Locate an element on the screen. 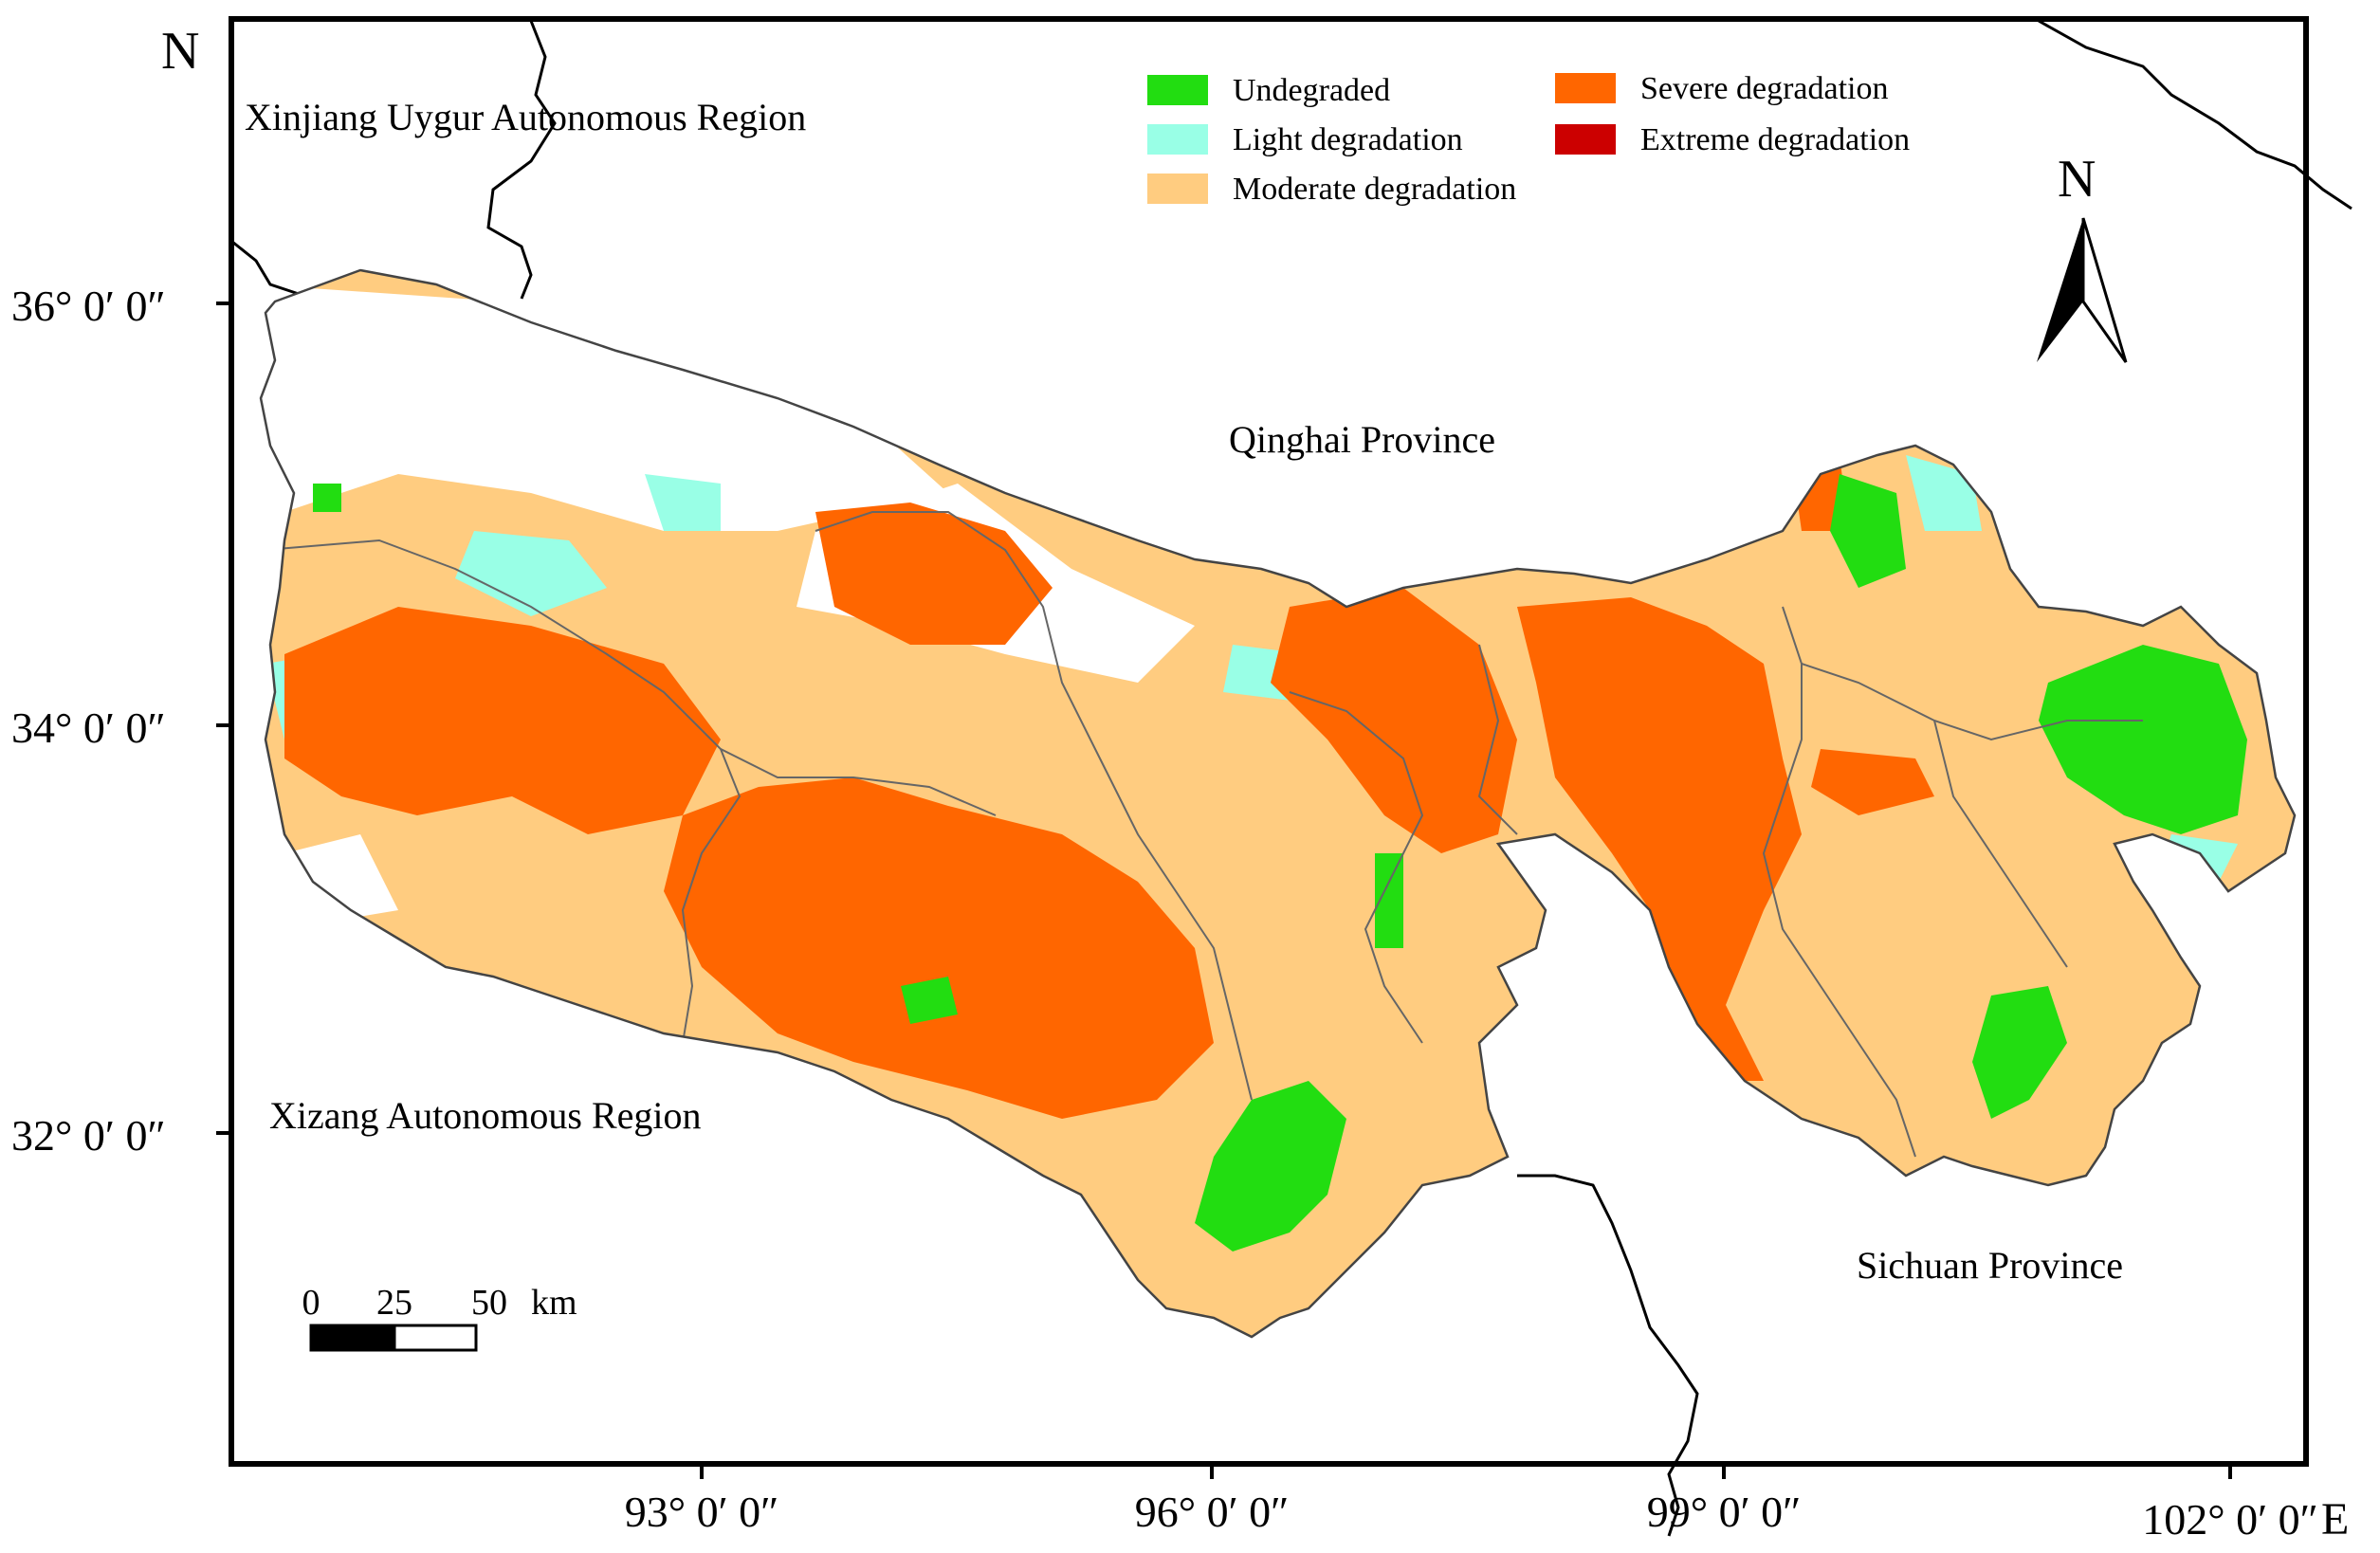 This screenshot has height=1553, width=2380. north-arrow-left-half is located at coordinates (2060, 290).